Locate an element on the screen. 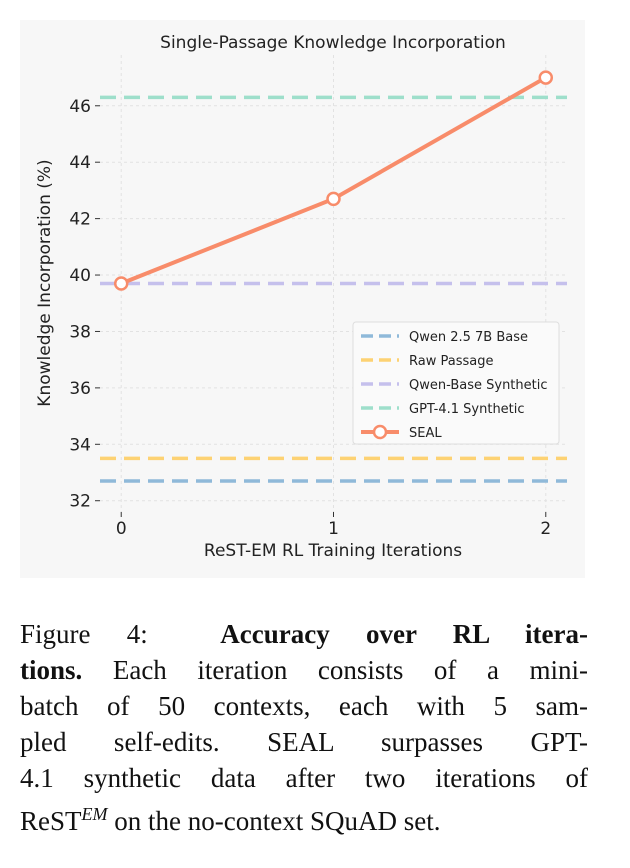  y-tick-label: 40 is located at coordinates (80, 276).